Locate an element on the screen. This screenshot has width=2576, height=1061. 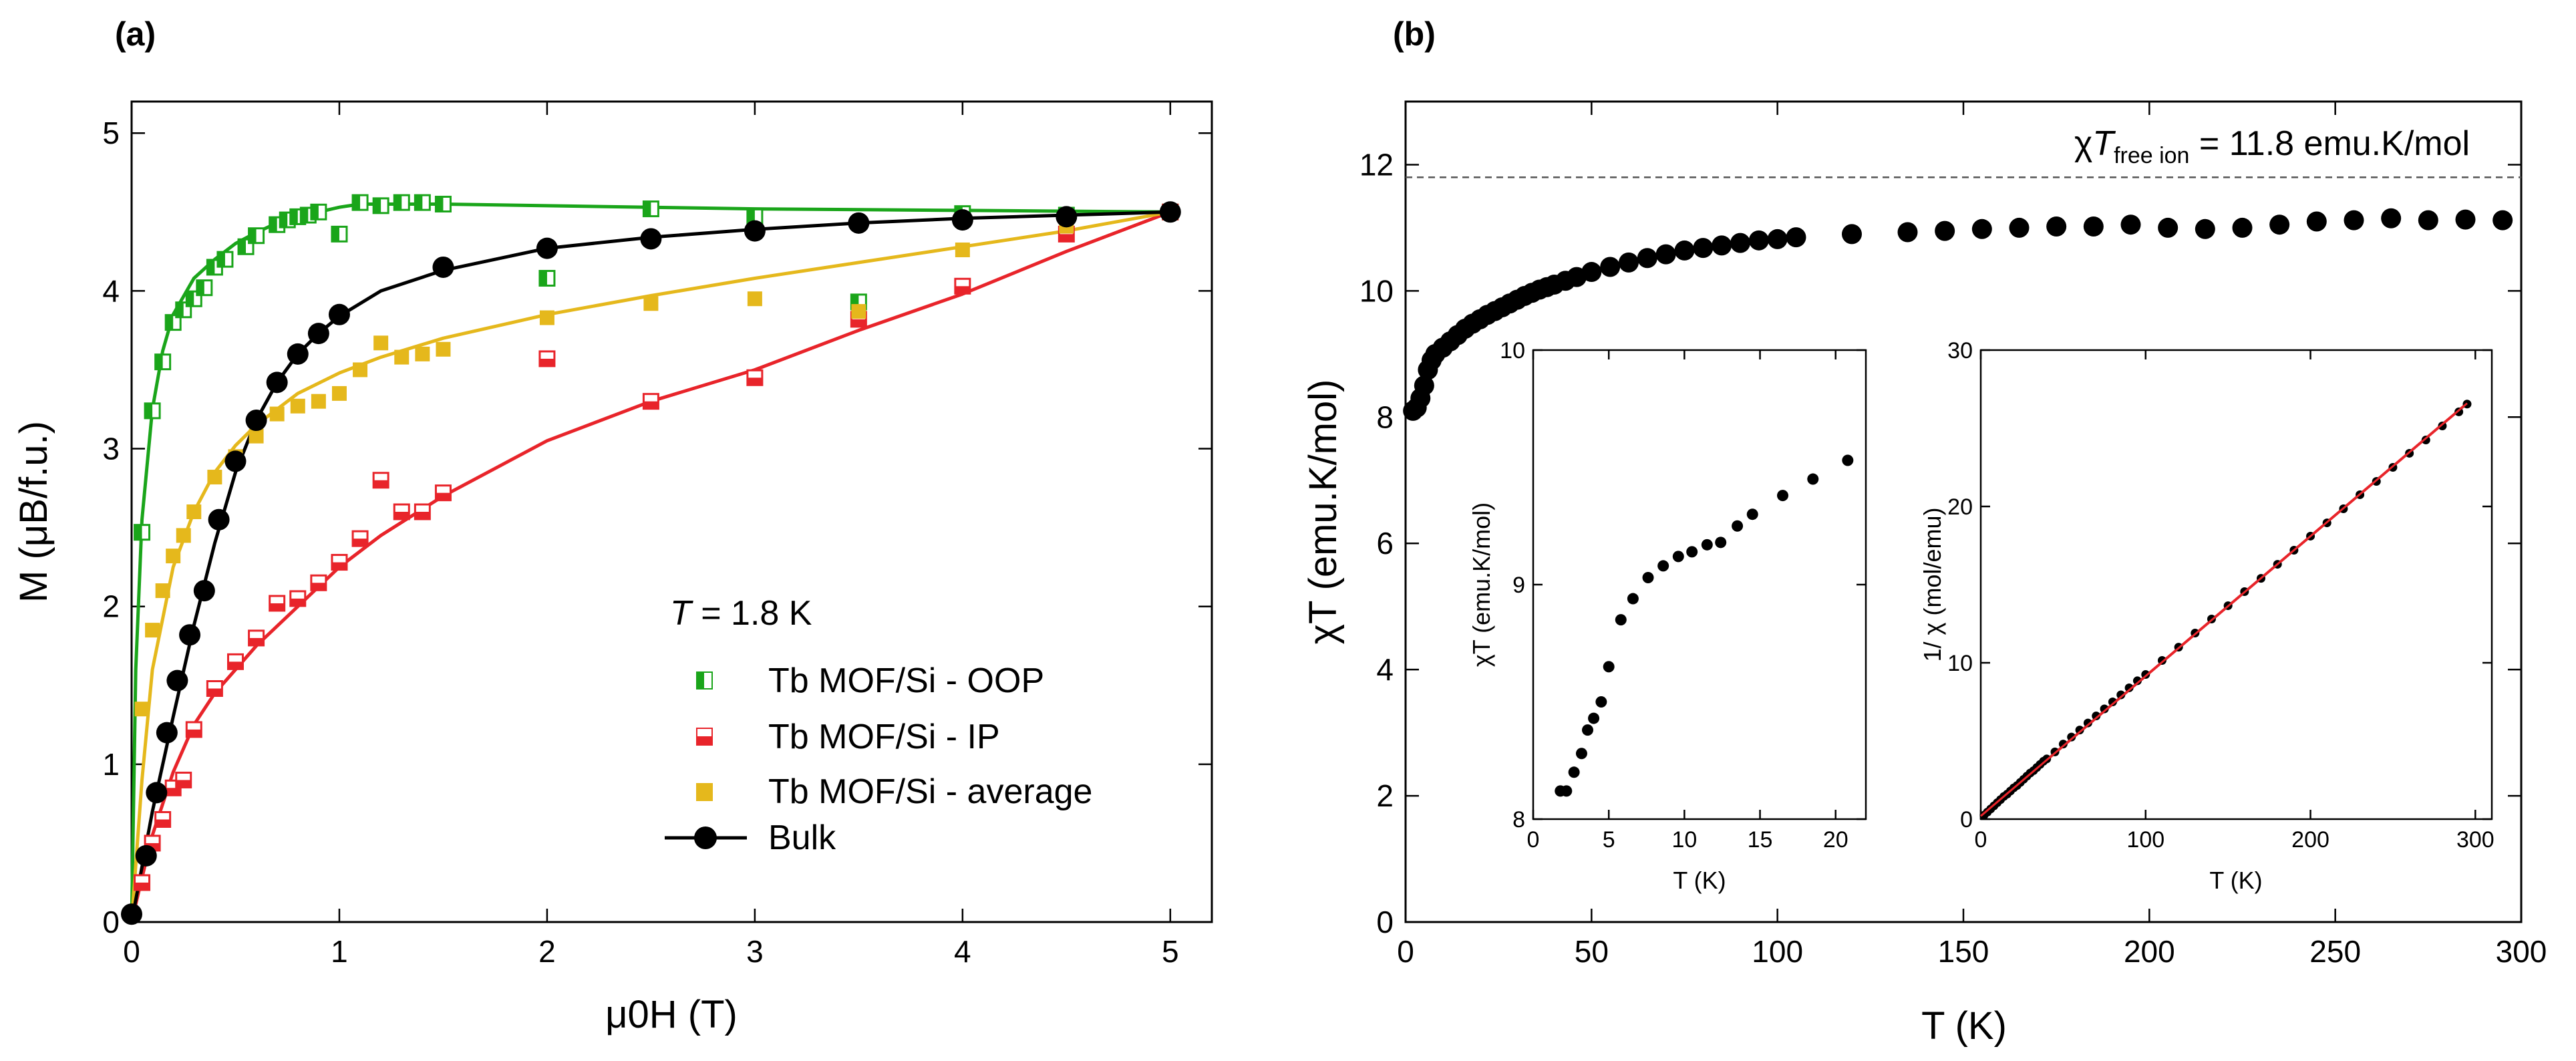
panel-a-x-tick-label: 4 is located at coordinates (962, 951).